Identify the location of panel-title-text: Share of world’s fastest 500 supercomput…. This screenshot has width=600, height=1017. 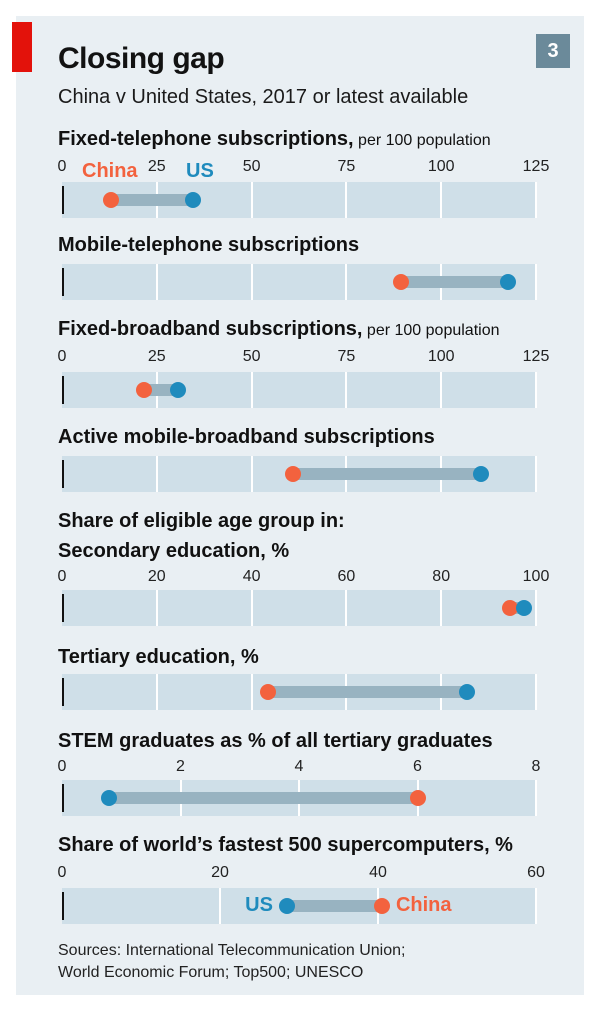
(285, 845).